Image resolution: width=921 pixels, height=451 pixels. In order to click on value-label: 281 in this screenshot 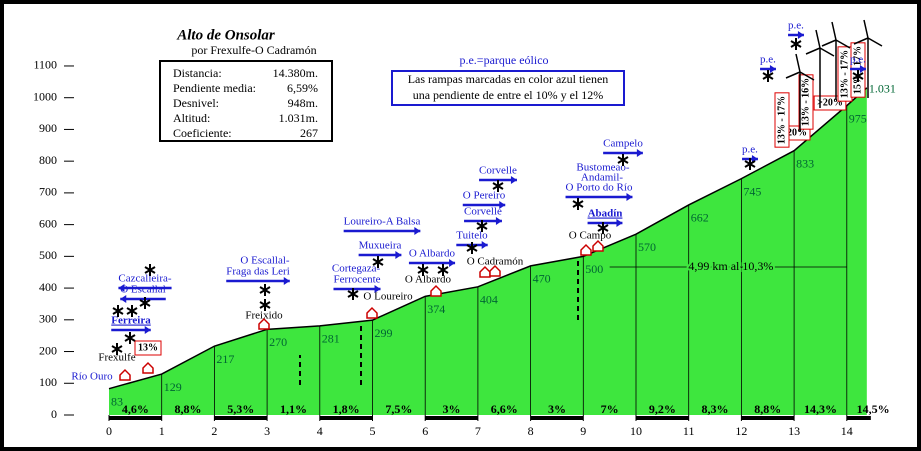, I will do `click(331, 339)`.